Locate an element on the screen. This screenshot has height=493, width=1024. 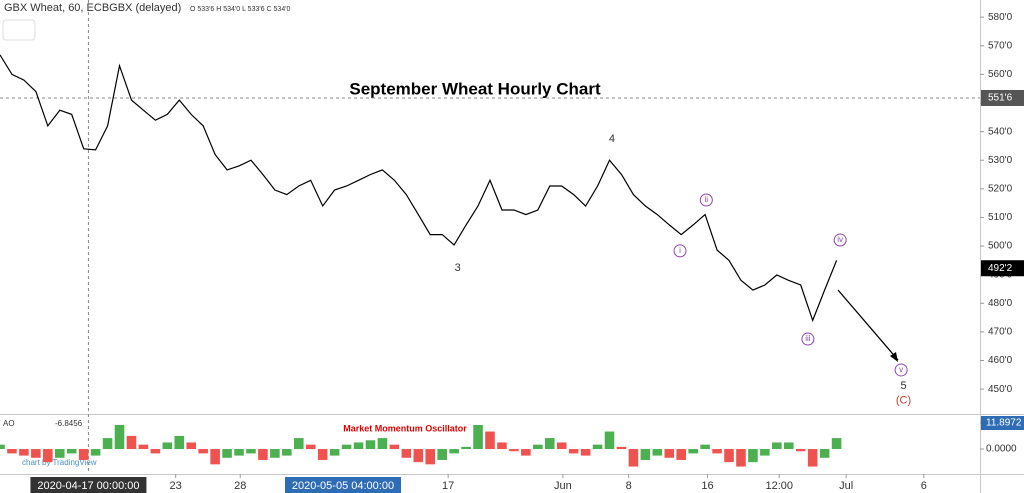
y-tick-label: 470'0 is located at coordinates (1000, 332).